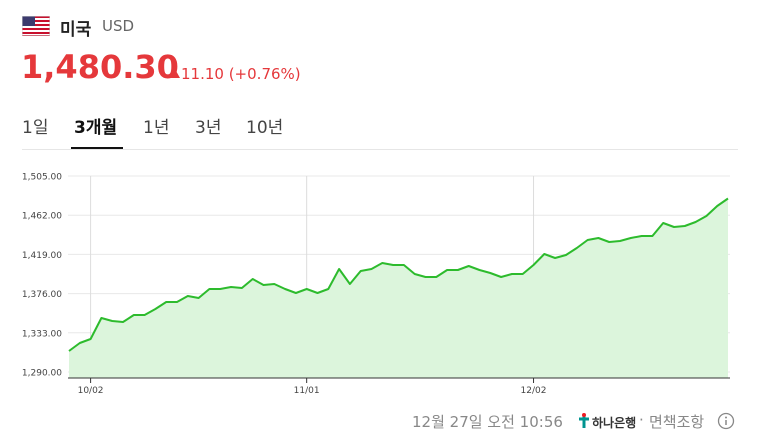 The width and height of the screenshot is (758, 435). I want to click on tab: 1일, so click(35, 128).